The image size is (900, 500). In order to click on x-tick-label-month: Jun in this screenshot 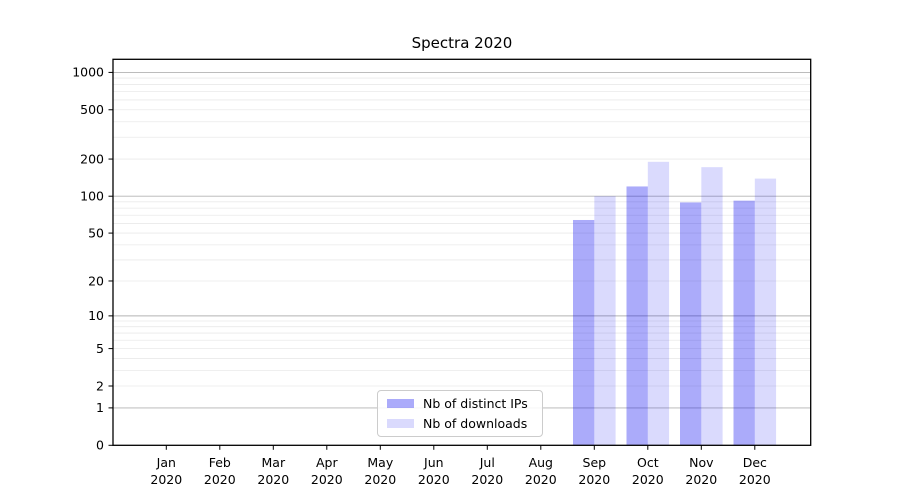, I will do `click(433, 462)`.